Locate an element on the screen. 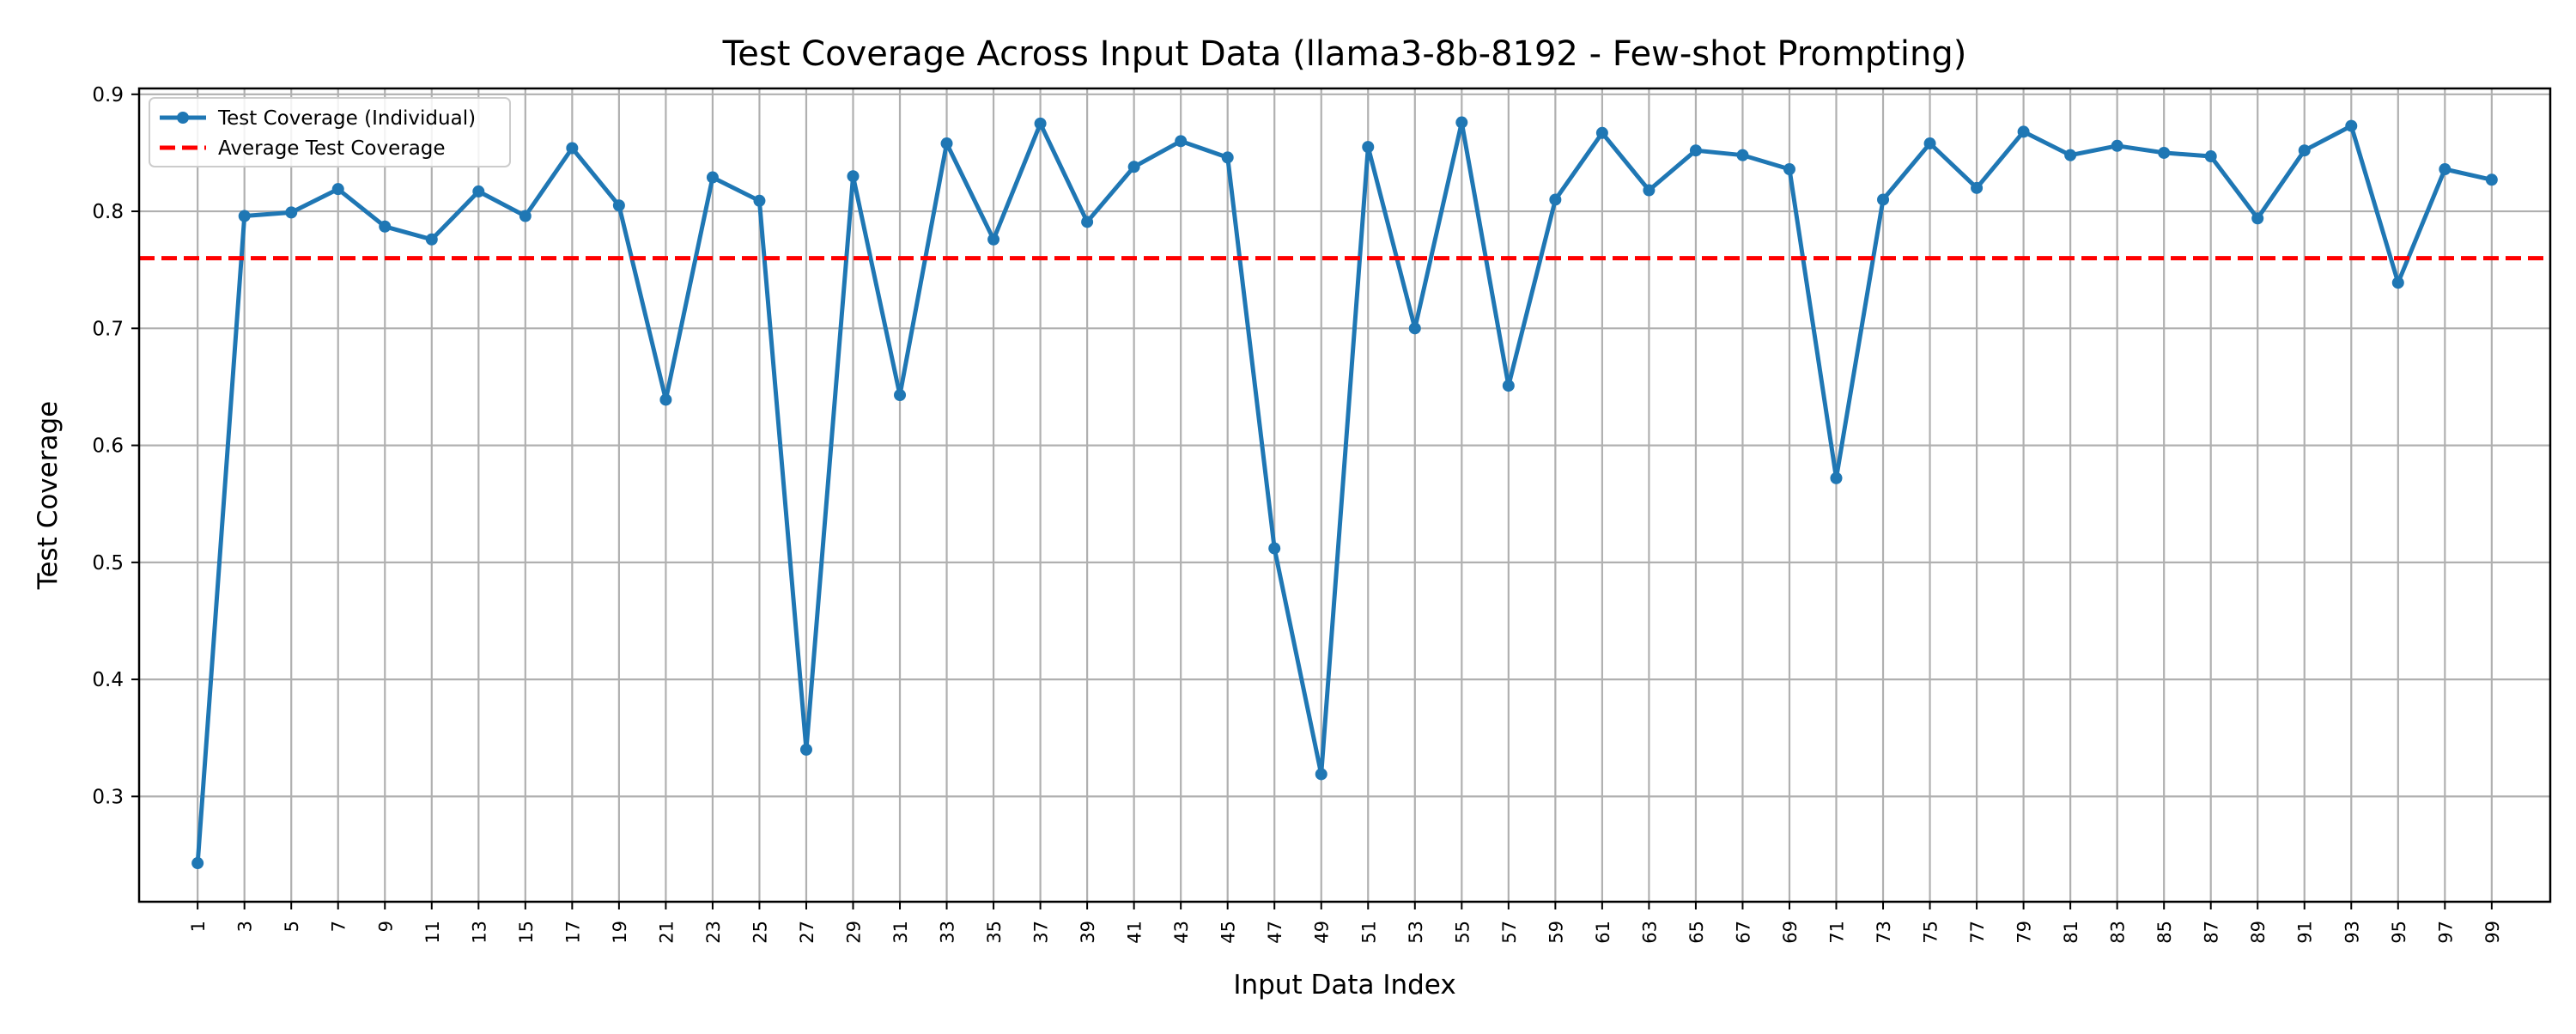 The image size is (2576, 1034). x-tick-label: 57 is located at coordinates (1510, 932).